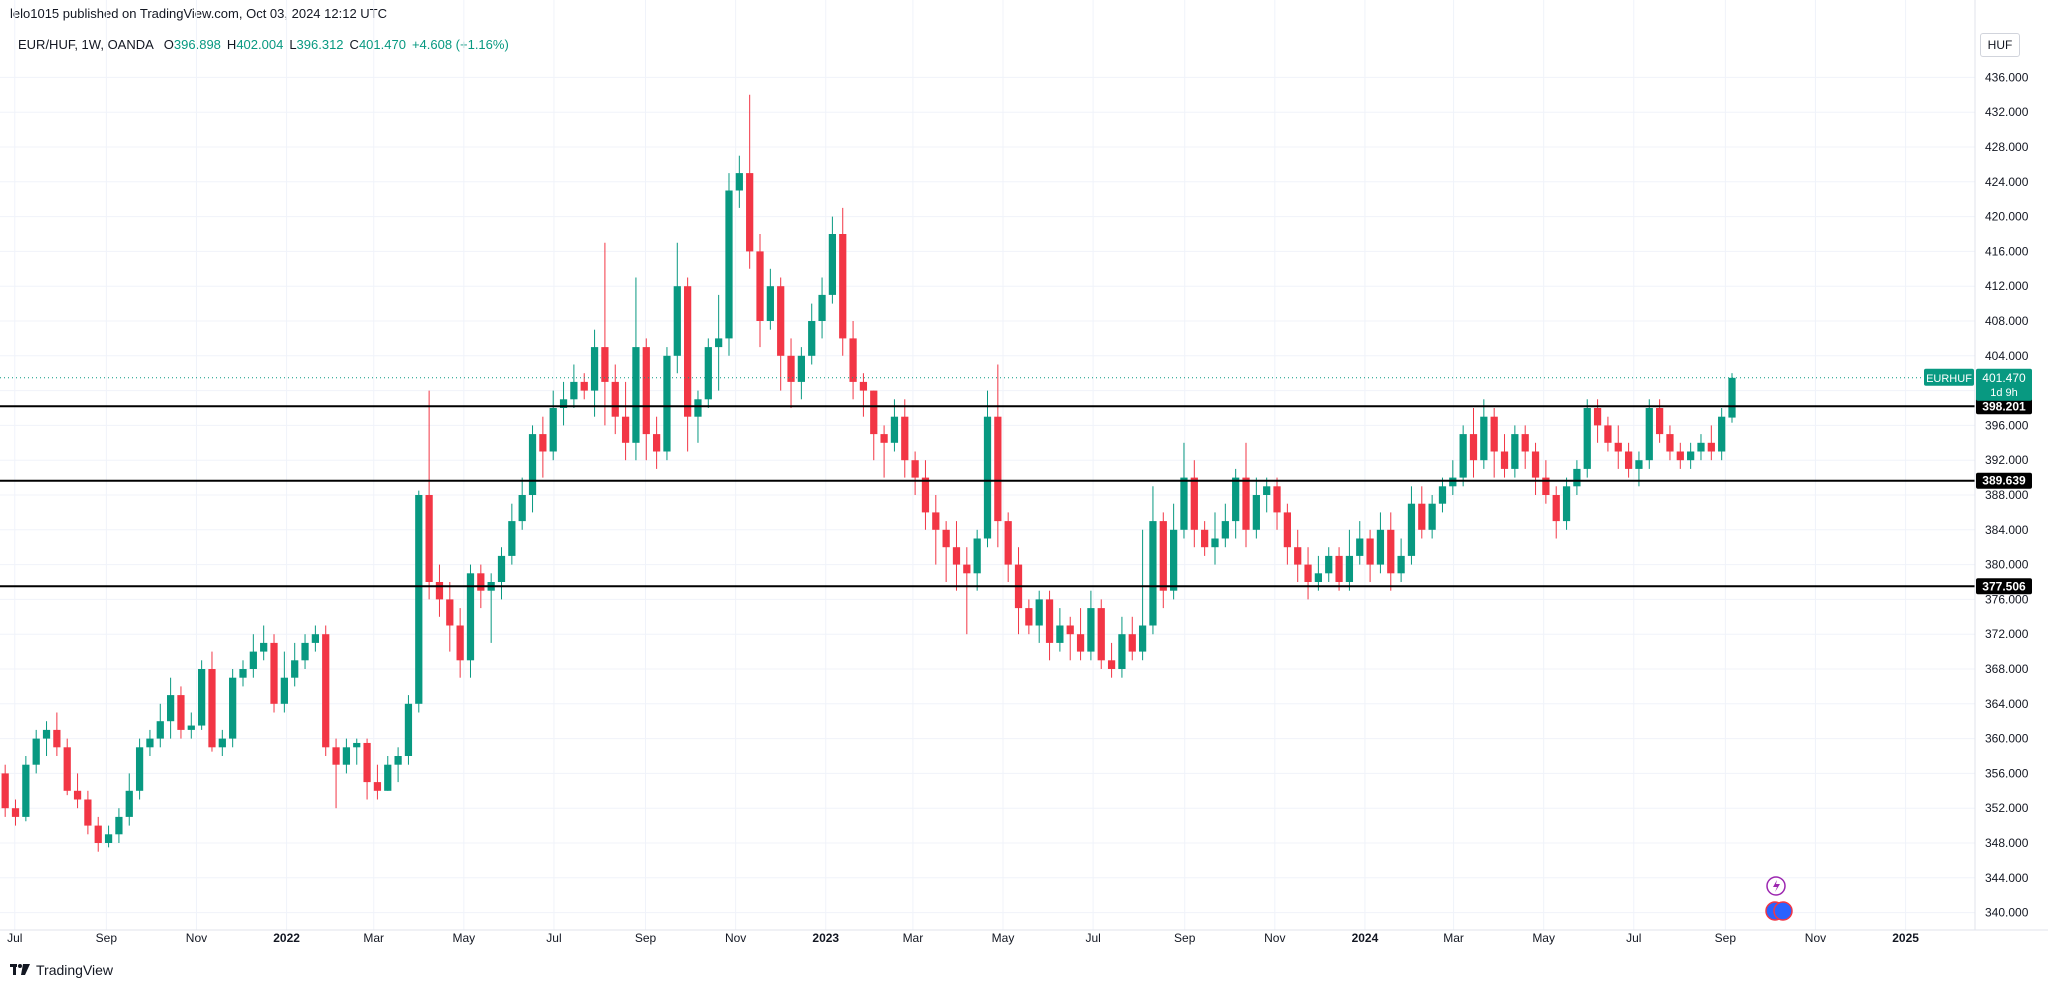  What do you see at coordinates (1776, 886) in the screenshot?
I see `lightning-icon` at bounding box center [1776, 886].